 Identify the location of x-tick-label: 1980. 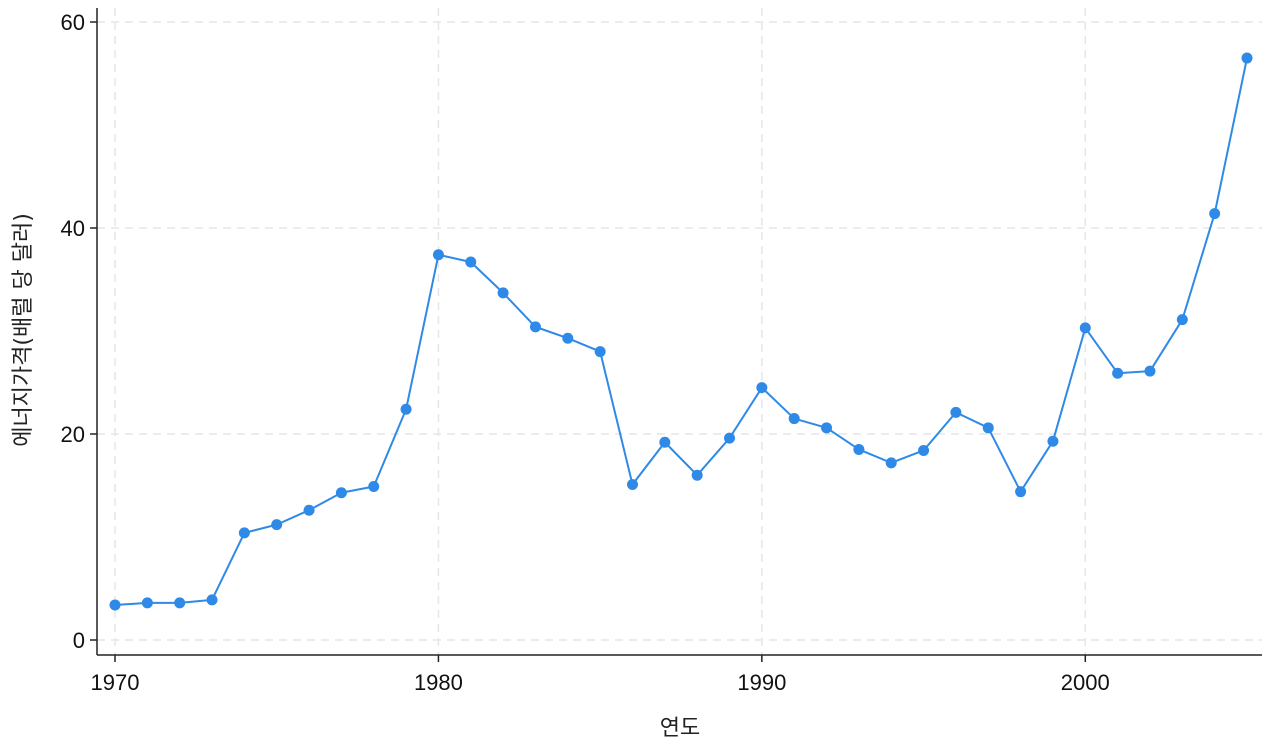
(438, 682).